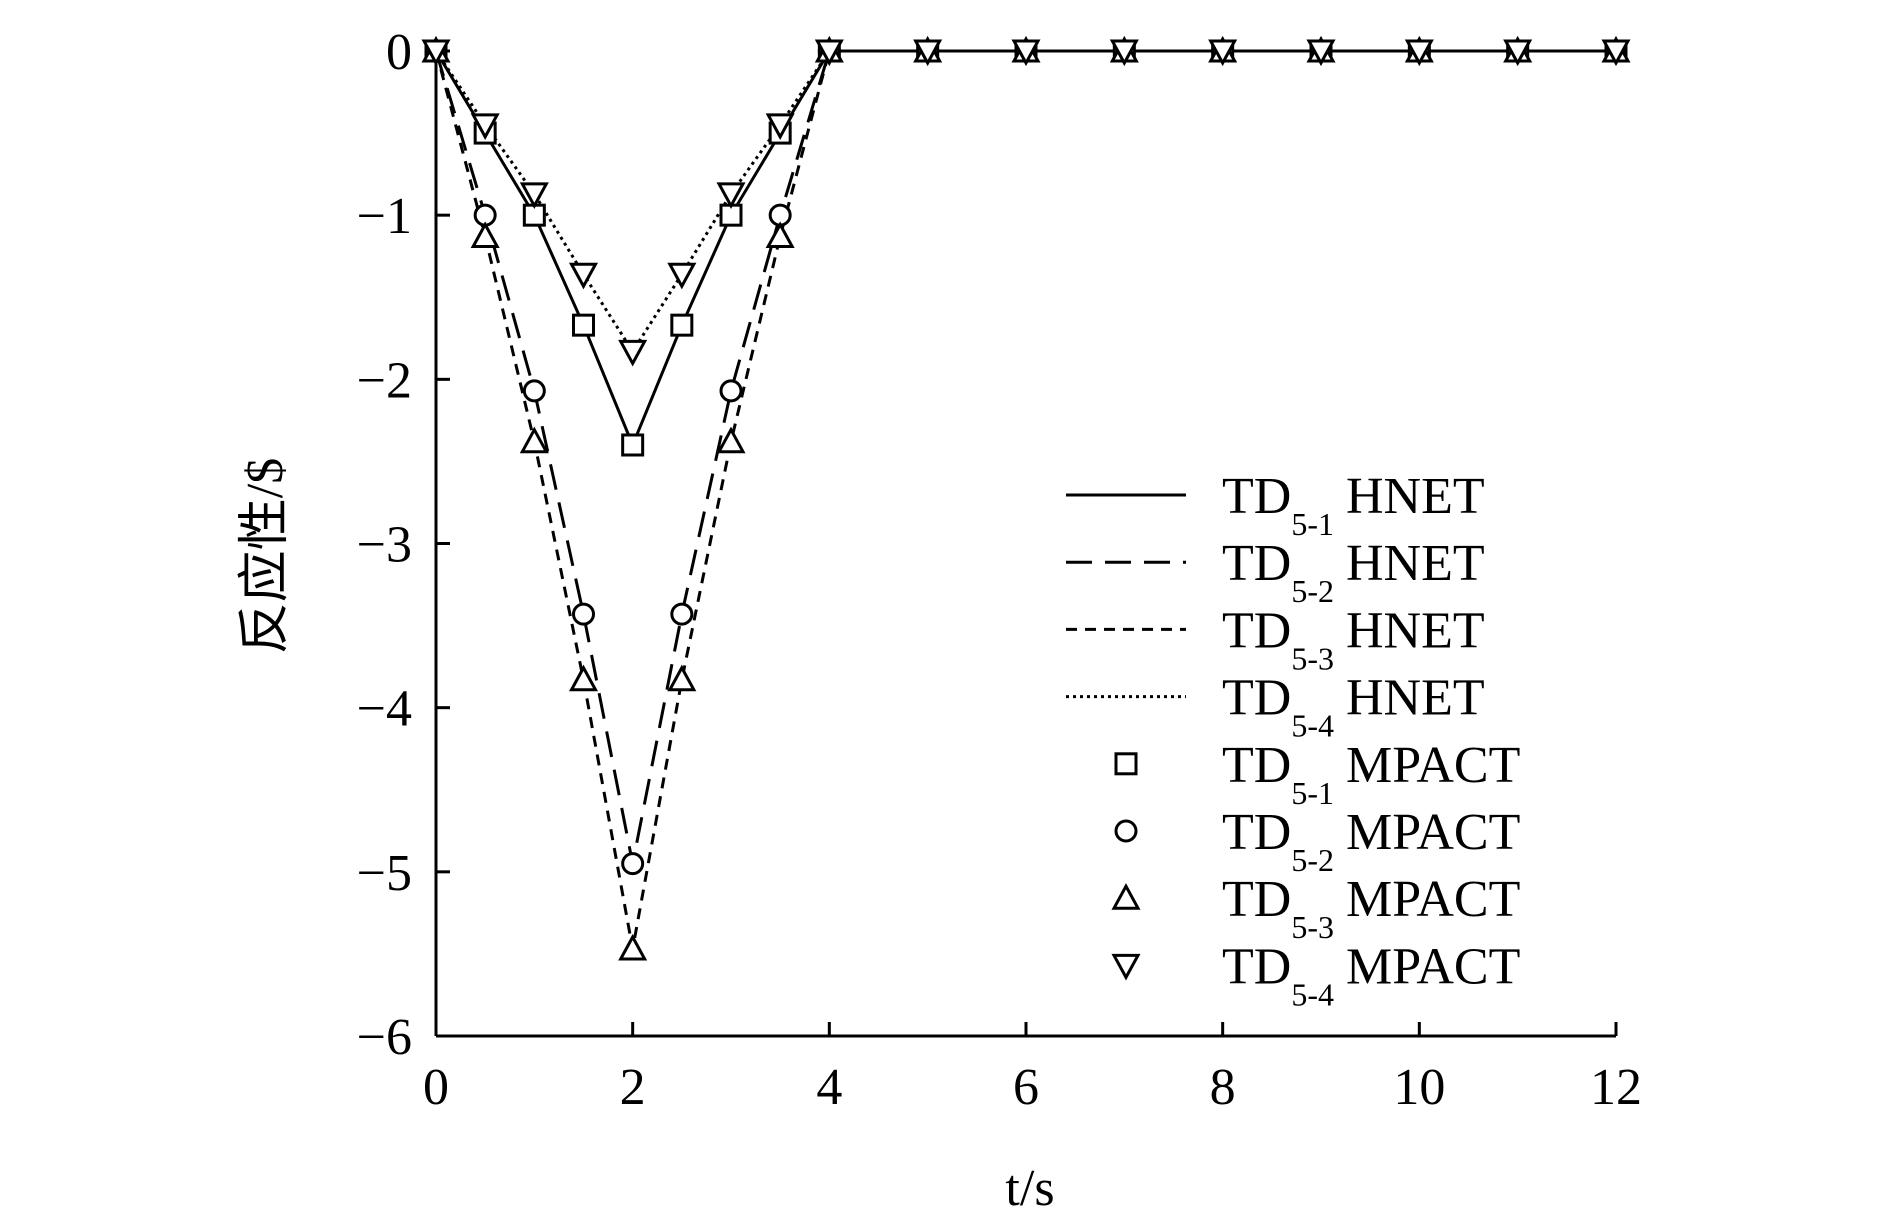 This screenshot has width=1890, height=1225. Describe the element at coordinates (829, 1087) in the screenshot. I see `x-tick-label: 4` at that location.